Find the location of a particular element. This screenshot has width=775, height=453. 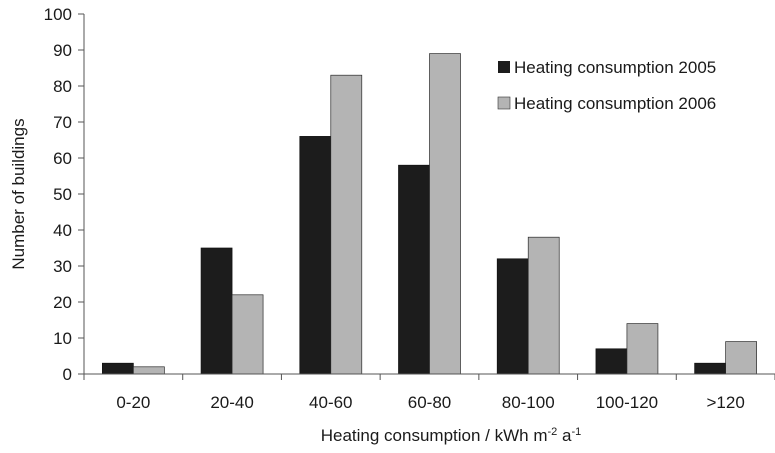

x-tick-label: 40-60 is located at coordinates (330, 402).